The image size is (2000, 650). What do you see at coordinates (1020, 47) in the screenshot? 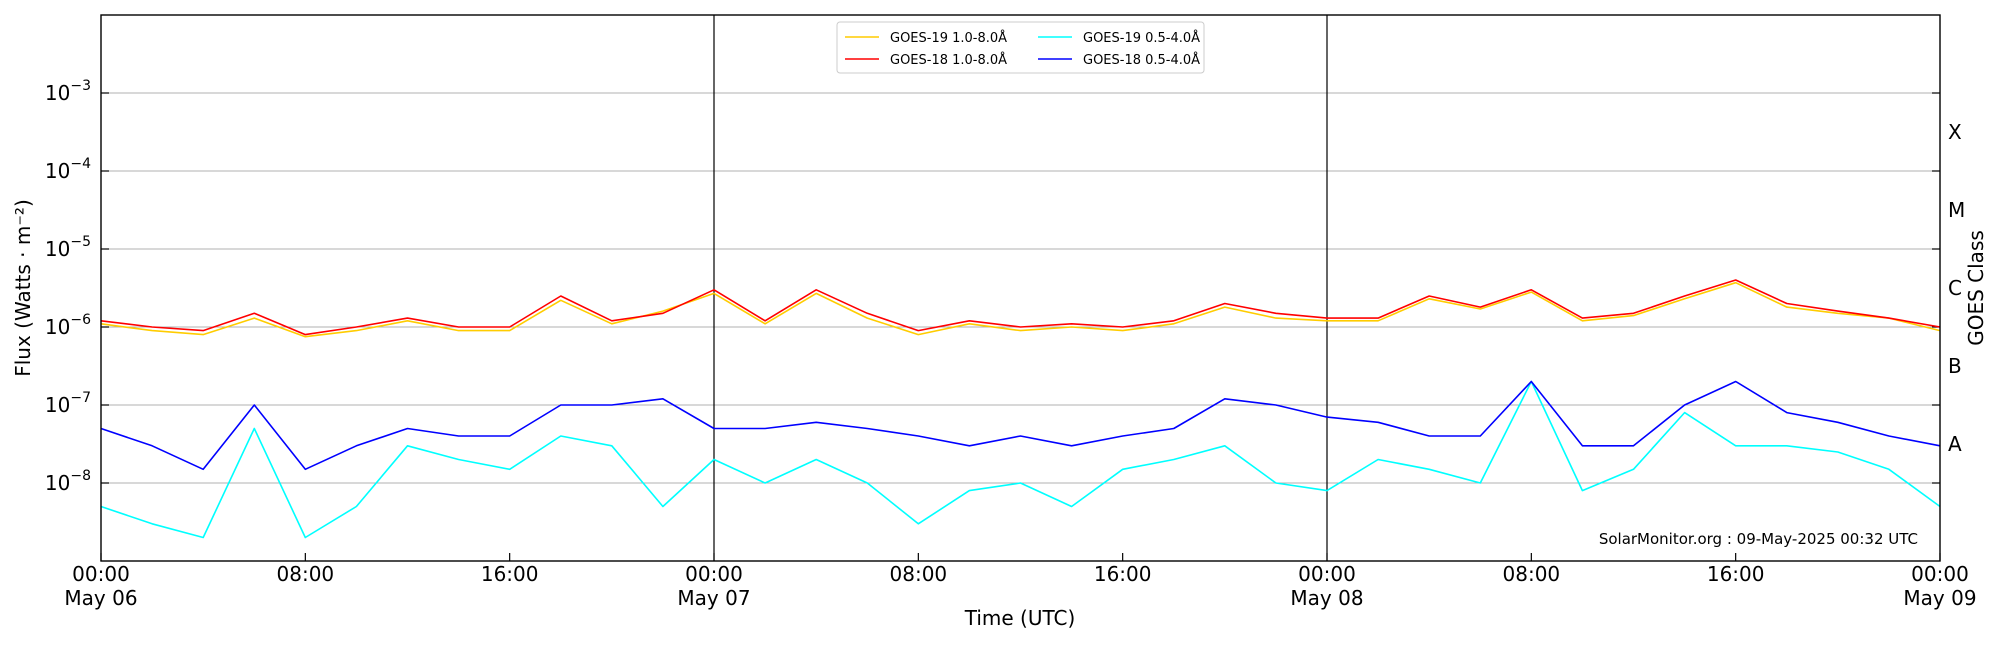
I see `legend-box` at bounding box center [1020, 47].